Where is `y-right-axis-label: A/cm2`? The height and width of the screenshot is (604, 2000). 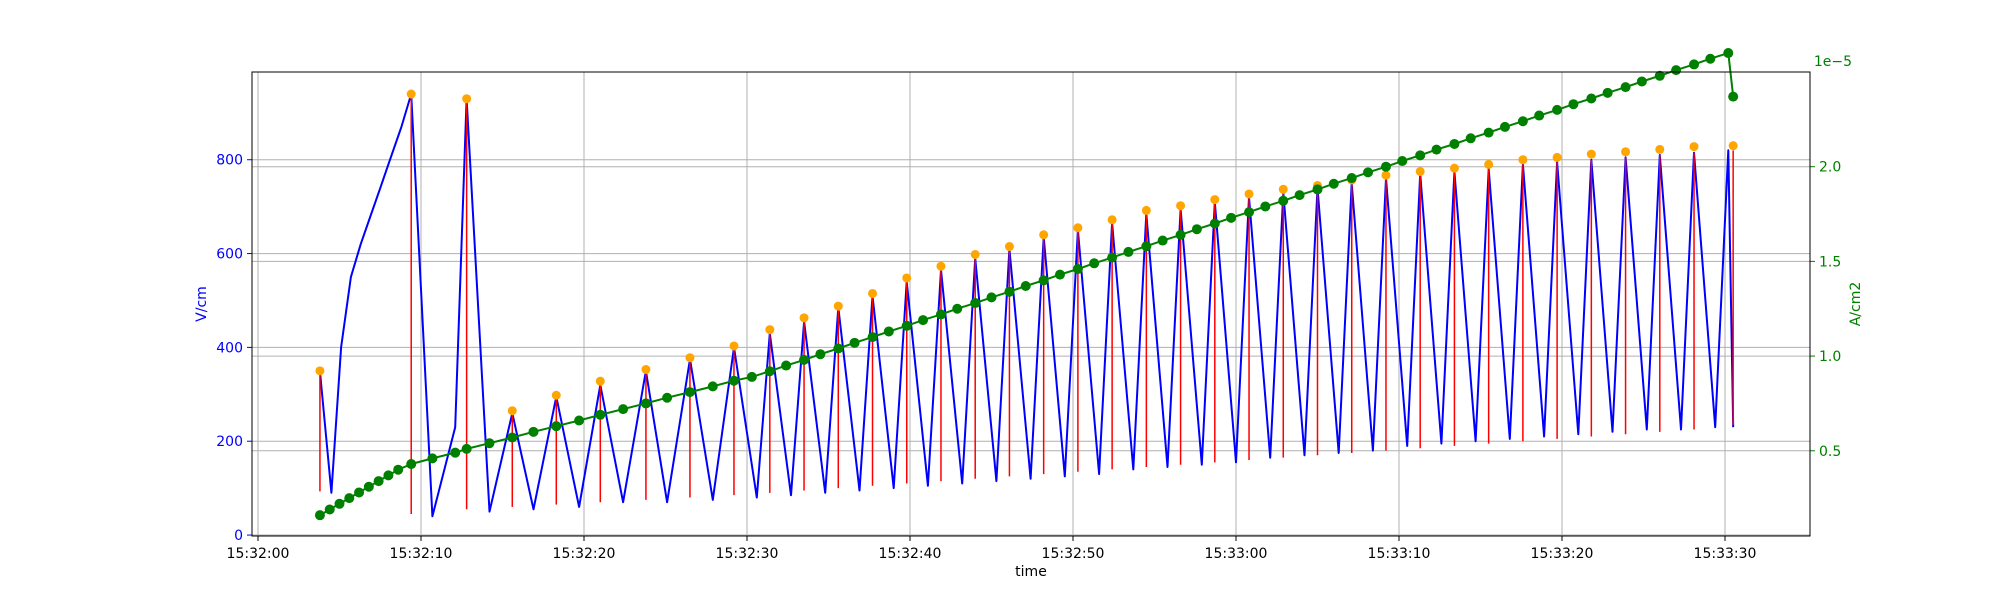
y-right-axis-label: A/cm2 is located at coordinates (1856, 304).